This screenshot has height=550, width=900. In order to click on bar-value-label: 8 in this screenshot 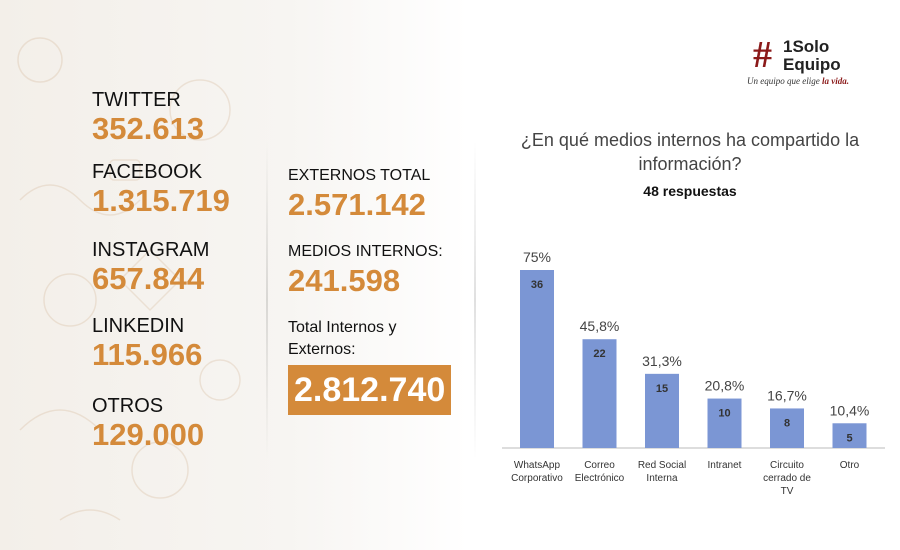, I will do `click(787, 423)`.